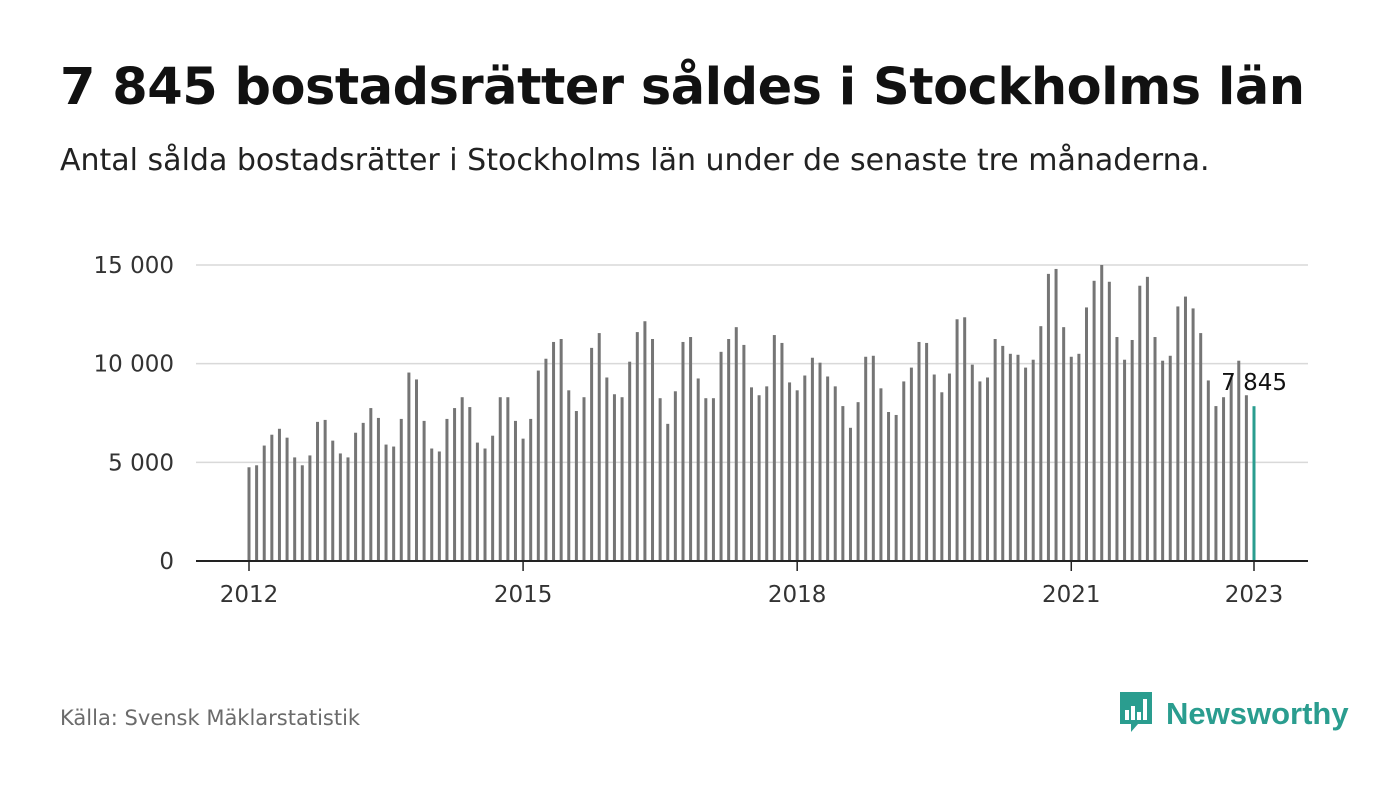 The image size is (1400, 794). What do you see at coordinates (134, 365) in the screenshot?
I see `y-tick-label: 10 000` at bounding box center [134, 365].